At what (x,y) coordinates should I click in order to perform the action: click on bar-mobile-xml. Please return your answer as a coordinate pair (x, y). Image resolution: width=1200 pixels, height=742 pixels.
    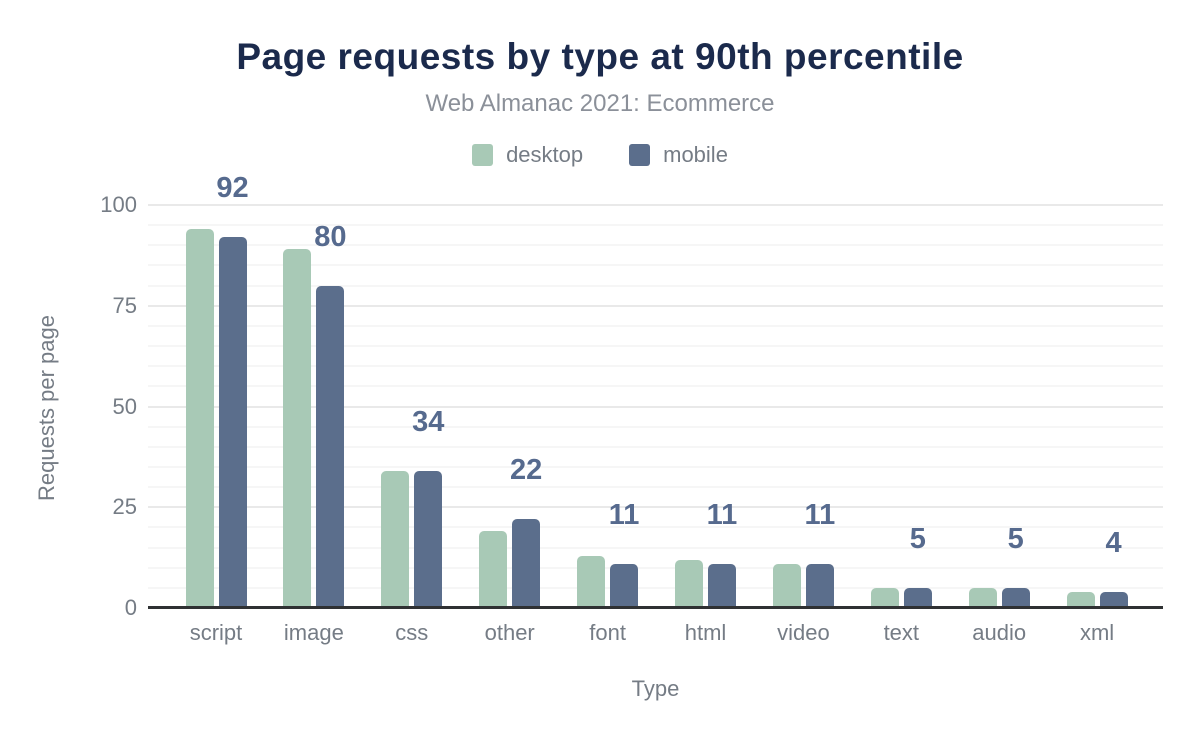
    Looking at the image, I should click on (1113, 599).